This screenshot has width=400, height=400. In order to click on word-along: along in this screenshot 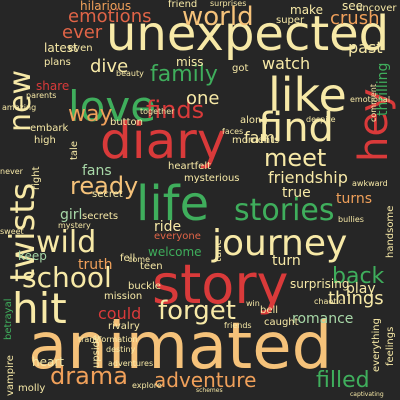, I will do `click(254, 120)`.